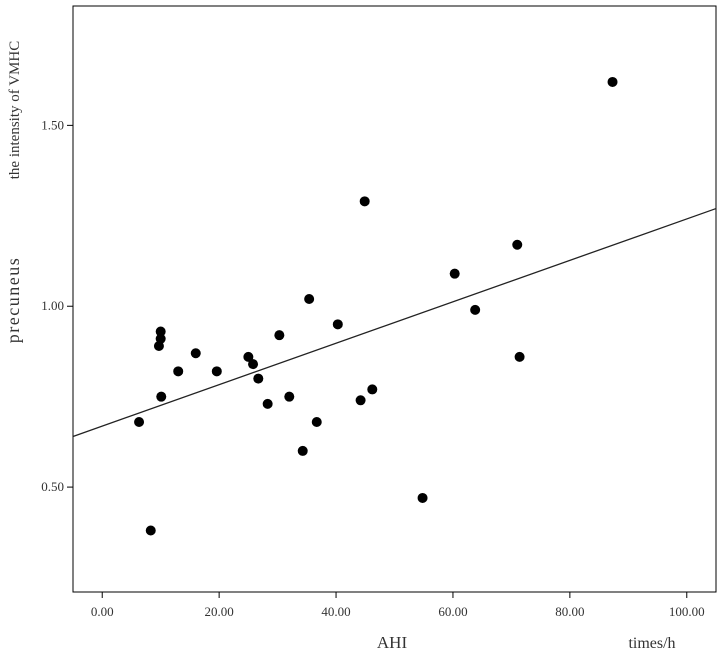 This screenshot has width=720, height=656. Describe the element at coordinates (13, 300) in the screenshot. I see `y-axis-title-line2: precuneus` at that location.